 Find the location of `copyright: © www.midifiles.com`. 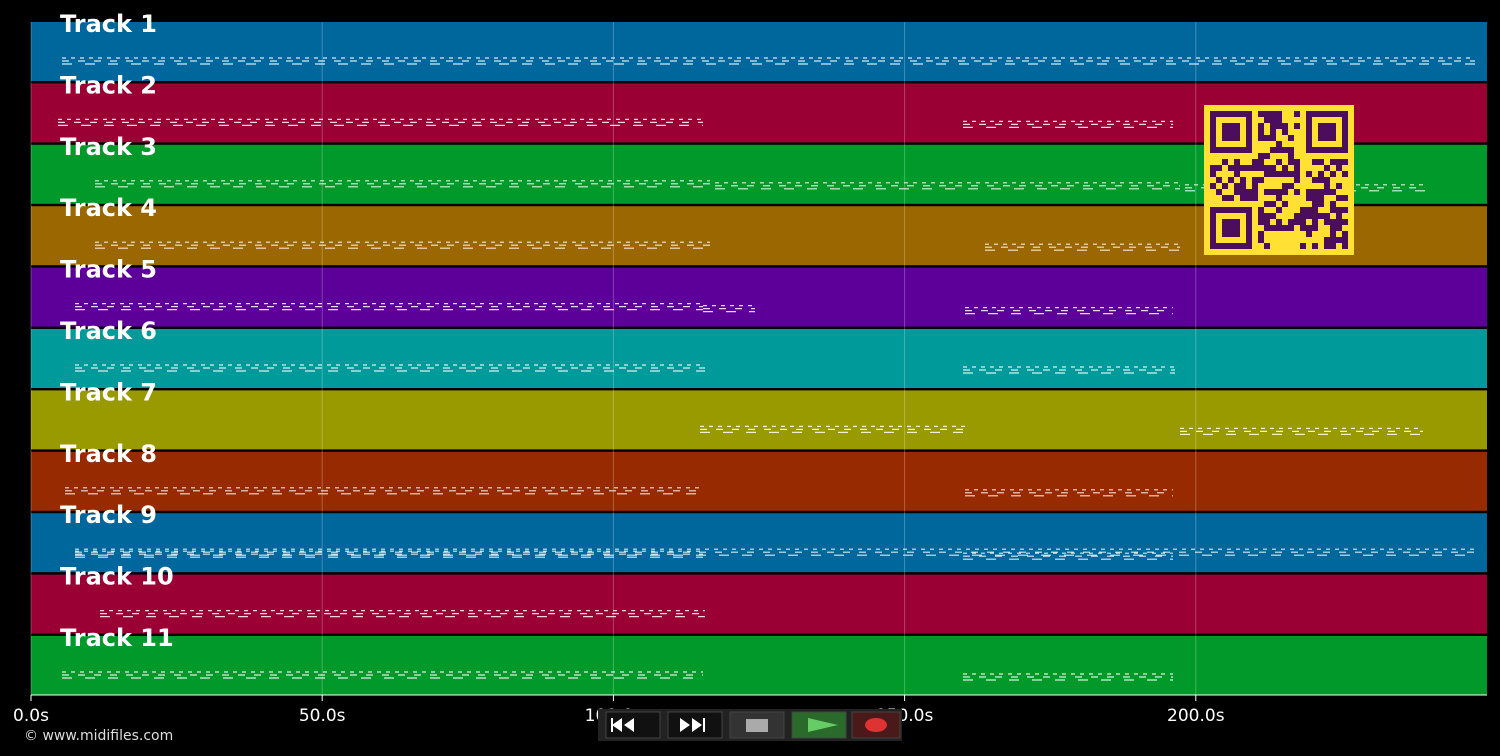

copyright: © www.midifiles.com is located at coordinates (98, 736).